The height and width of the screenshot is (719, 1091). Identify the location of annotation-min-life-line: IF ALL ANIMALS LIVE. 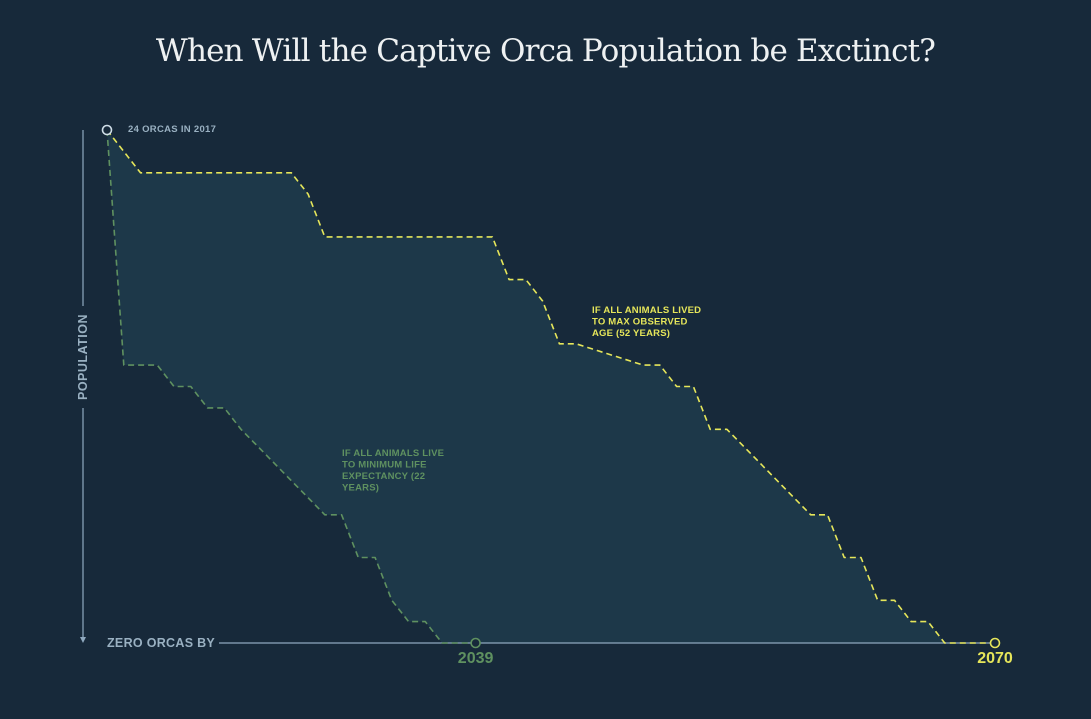
(393, 453).